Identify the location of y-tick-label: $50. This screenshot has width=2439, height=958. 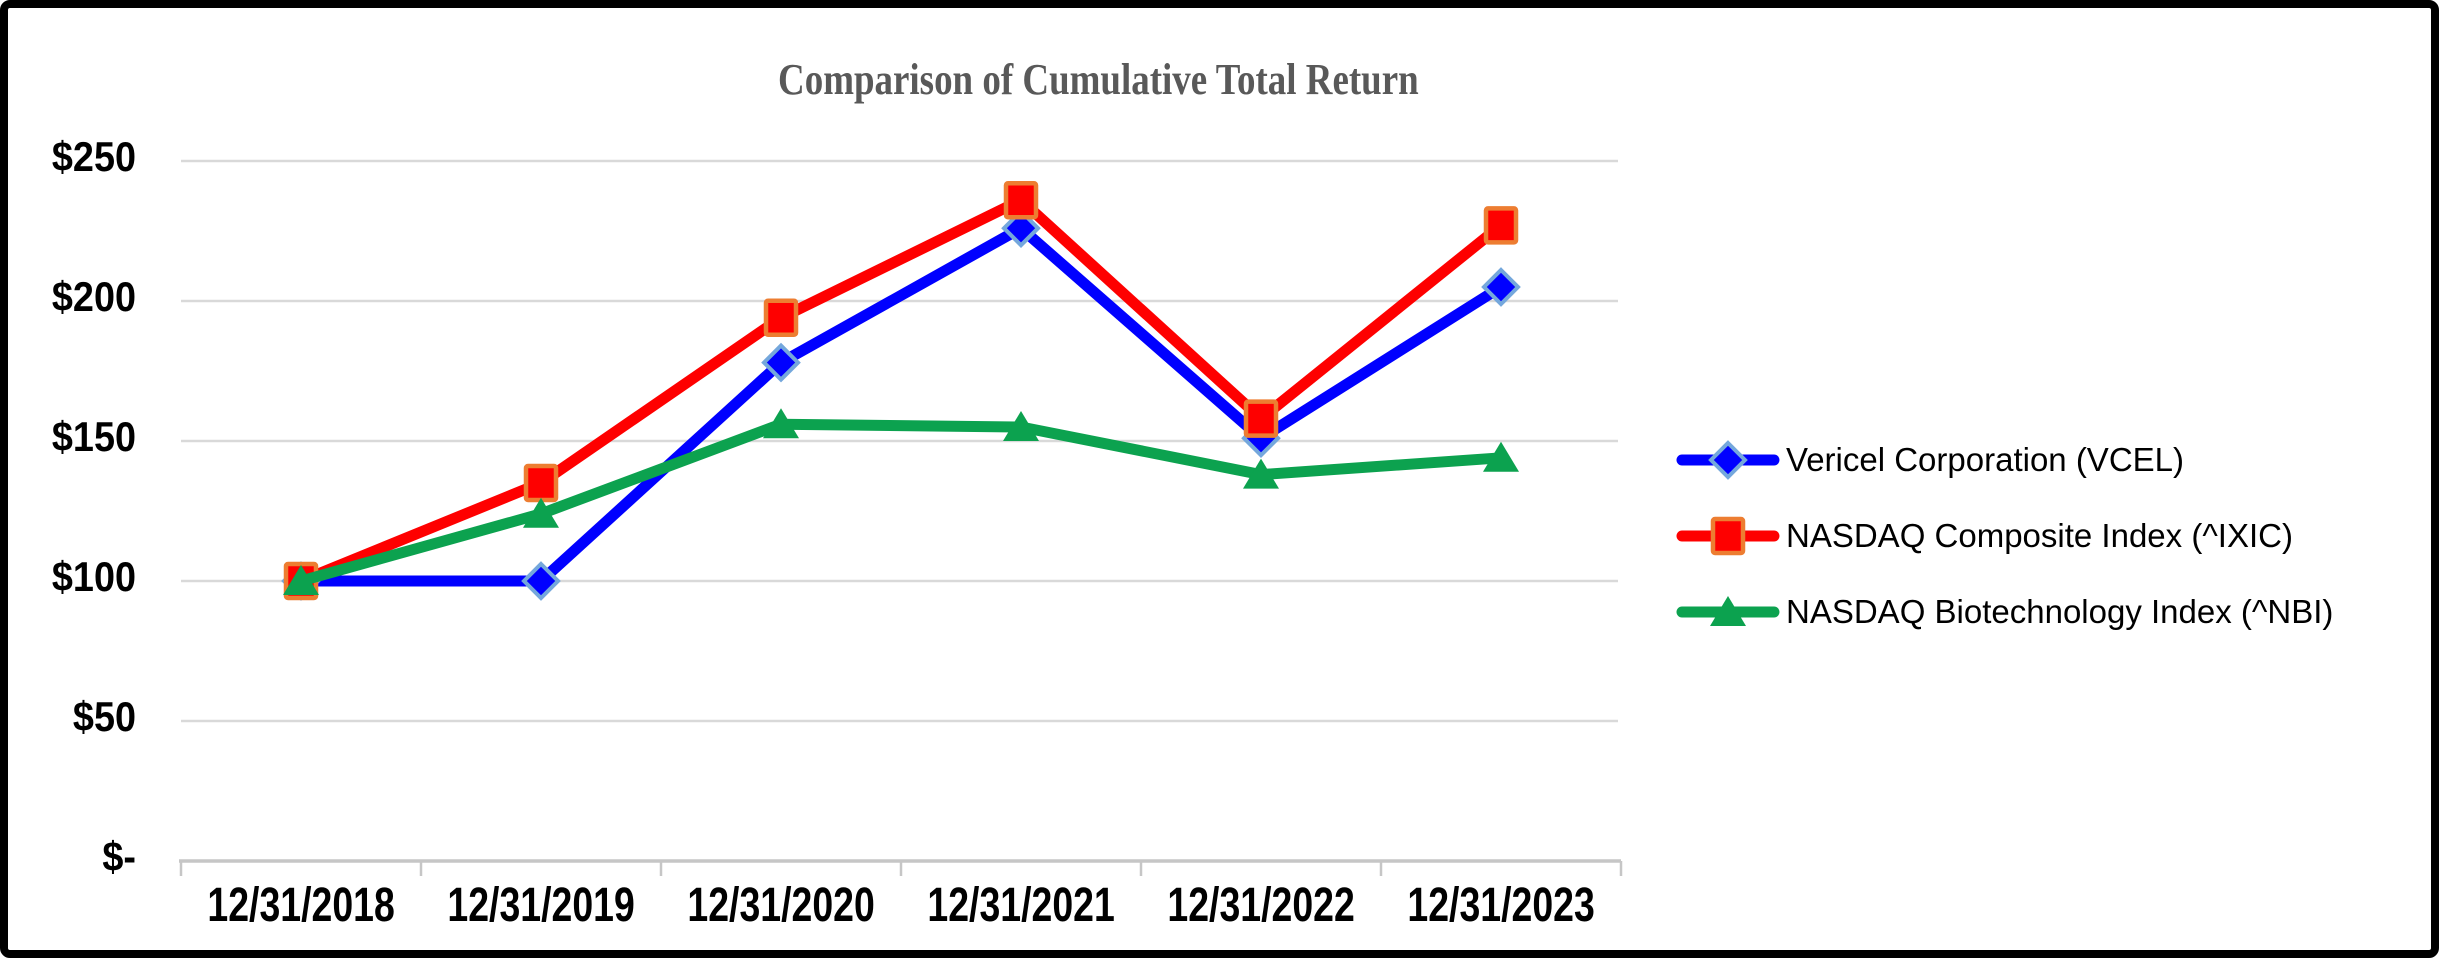
(104, 716).